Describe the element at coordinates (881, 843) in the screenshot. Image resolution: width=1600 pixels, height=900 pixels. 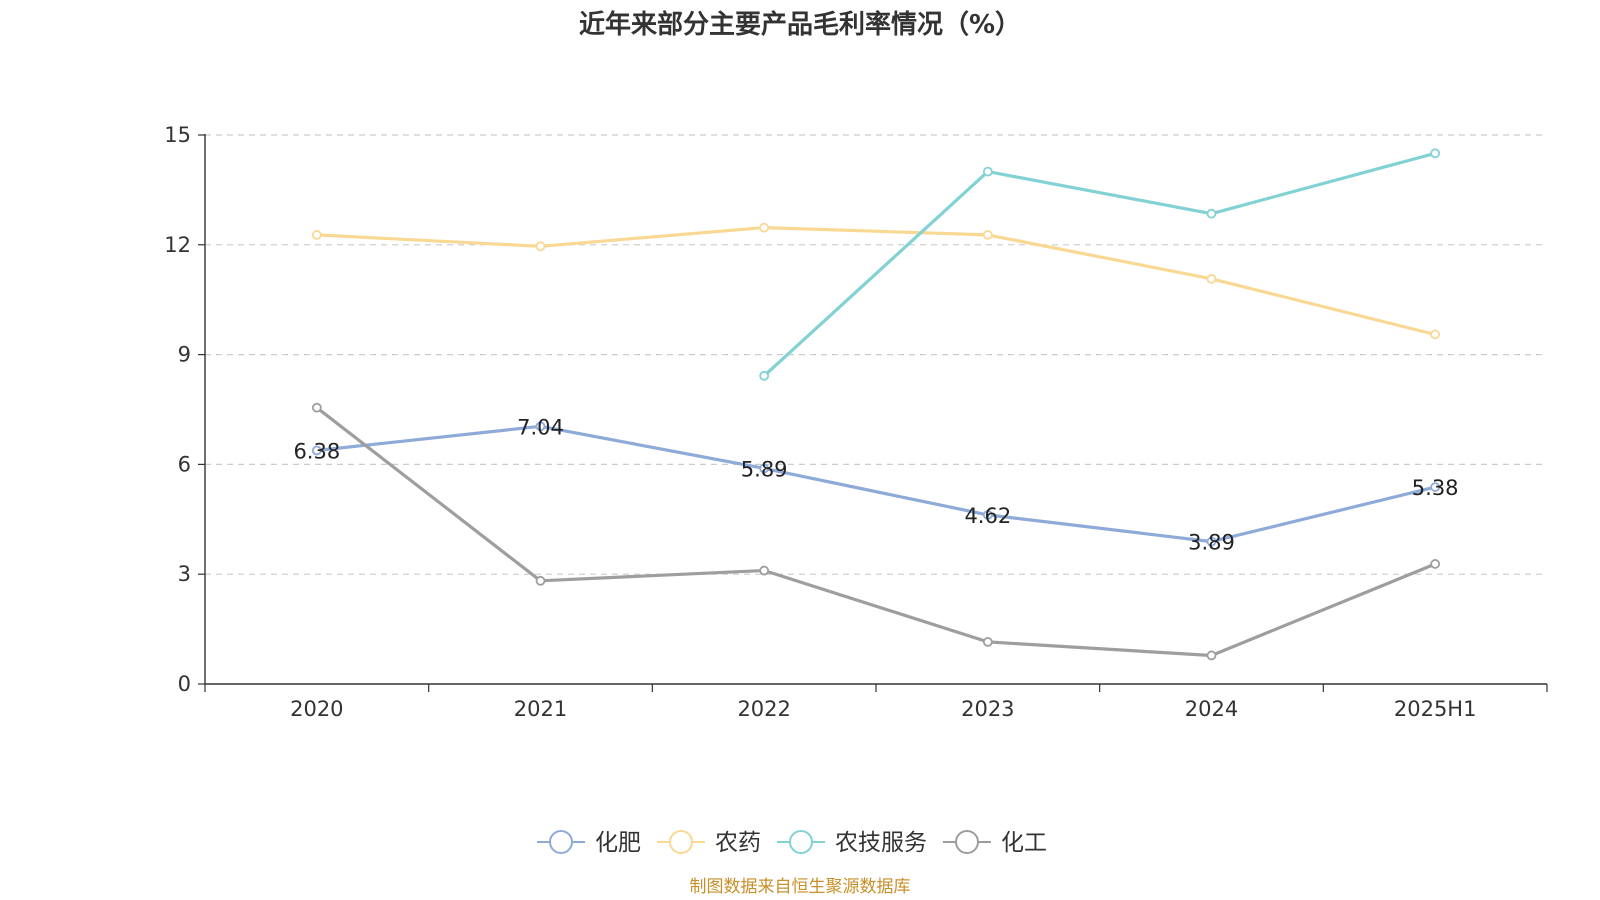
I see `legend-label: 农技服务` at that location.